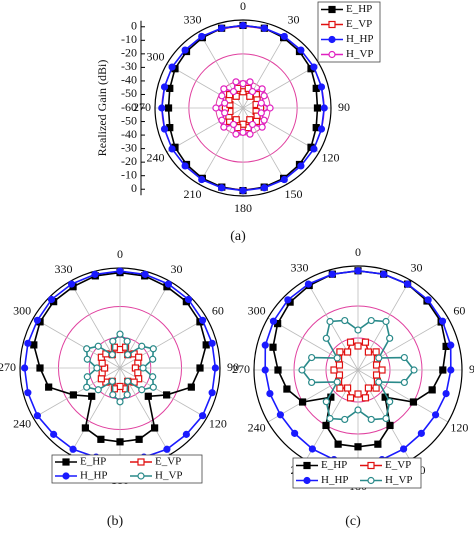  What do you see at coordinates (257, 427) in the screenshot?
I see `angle-label: 240` at bounding box center [257, 427].